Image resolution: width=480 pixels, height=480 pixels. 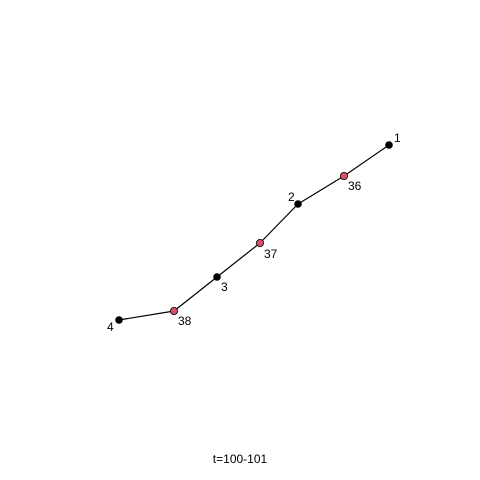 I want to click on node-label-4: 4, so click(x=110, y=327).